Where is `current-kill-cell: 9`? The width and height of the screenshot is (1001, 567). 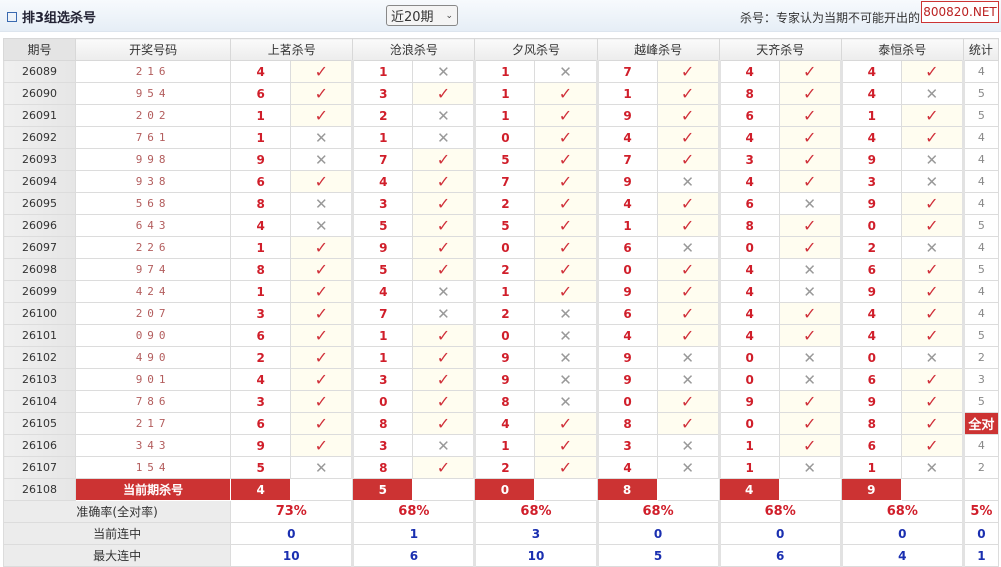
current-kill-cell: 9 is located at coordinates (871, 489).